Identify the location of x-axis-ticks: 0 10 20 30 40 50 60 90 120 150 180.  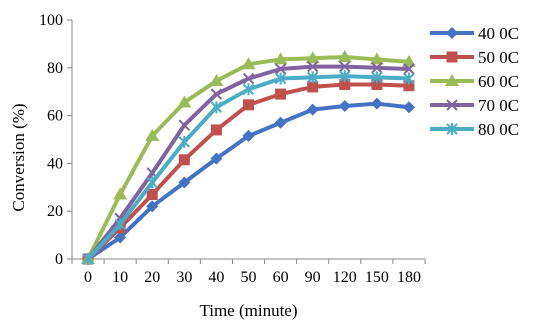
(248, 272).